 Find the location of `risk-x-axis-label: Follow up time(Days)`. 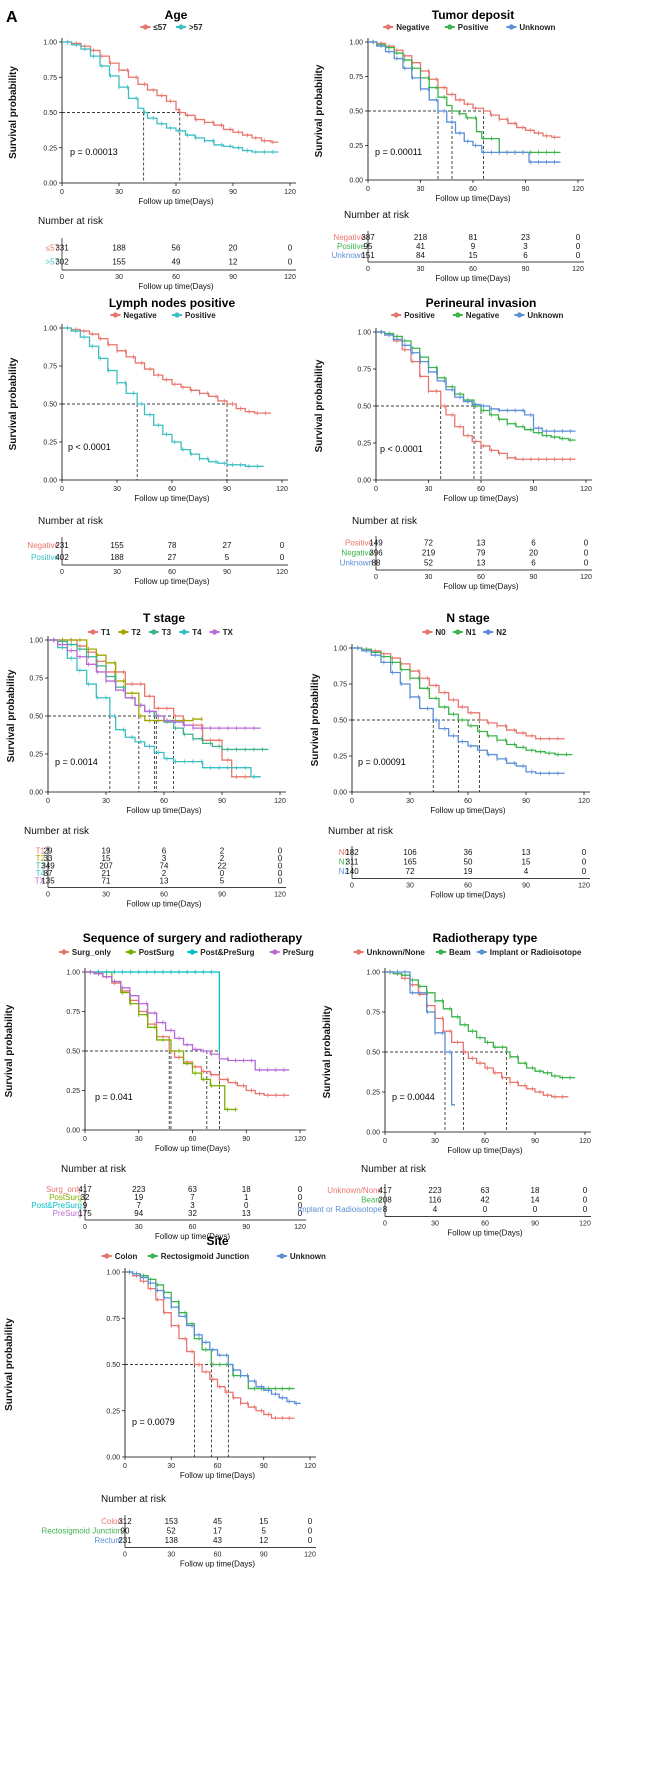

risk-x-axis-label: Follow up time(Days) is located at coordinates (484, 1233).